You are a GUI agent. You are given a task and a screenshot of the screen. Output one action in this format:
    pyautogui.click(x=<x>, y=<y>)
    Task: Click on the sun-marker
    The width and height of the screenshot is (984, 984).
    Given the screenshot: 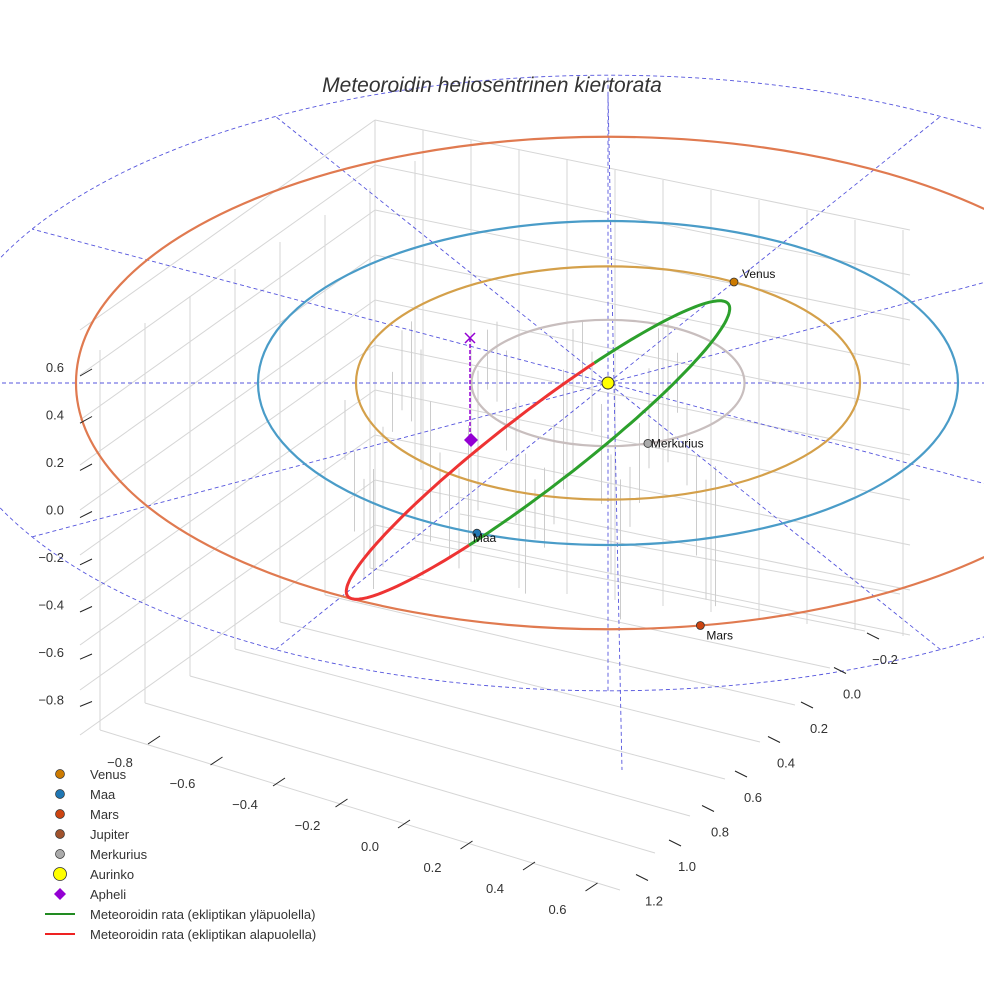 What is the action you would take?
    pyautogui.click(x=608, y=383)
    